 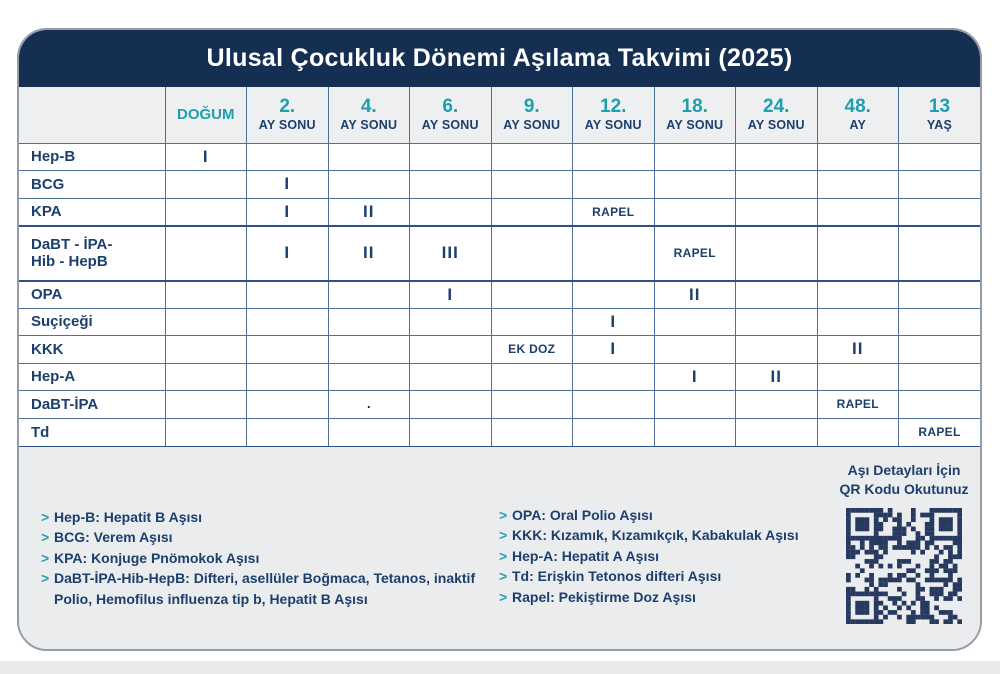 What do you see at coordinates (92, 294) in the screenshot?
I see `vaccine-label-cell: OPA` at bounding box center [92, 294].